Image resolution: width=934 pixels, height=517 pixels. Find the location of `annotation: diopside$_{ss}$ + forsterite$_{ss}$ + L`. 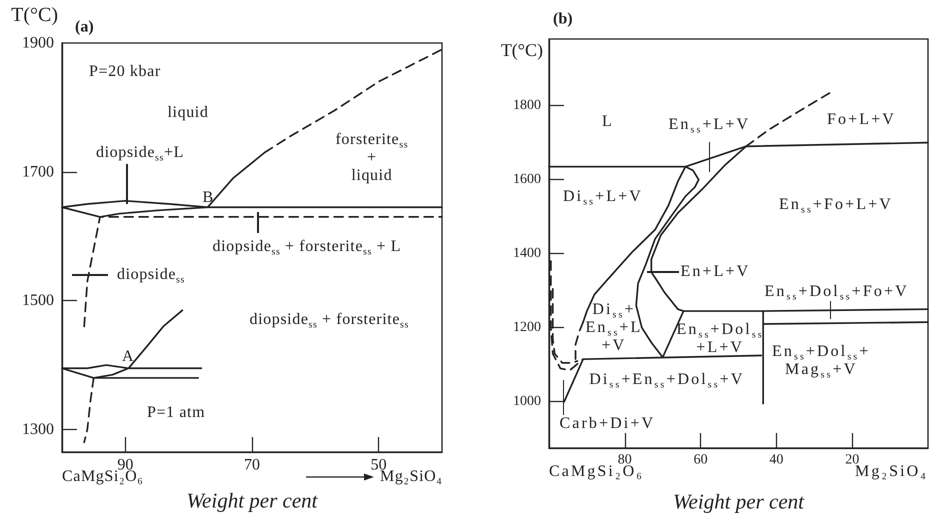

annotation: diopside$_{ss}$ + forsterite$_{ss}$ + L is located at coordinates (307, 248).